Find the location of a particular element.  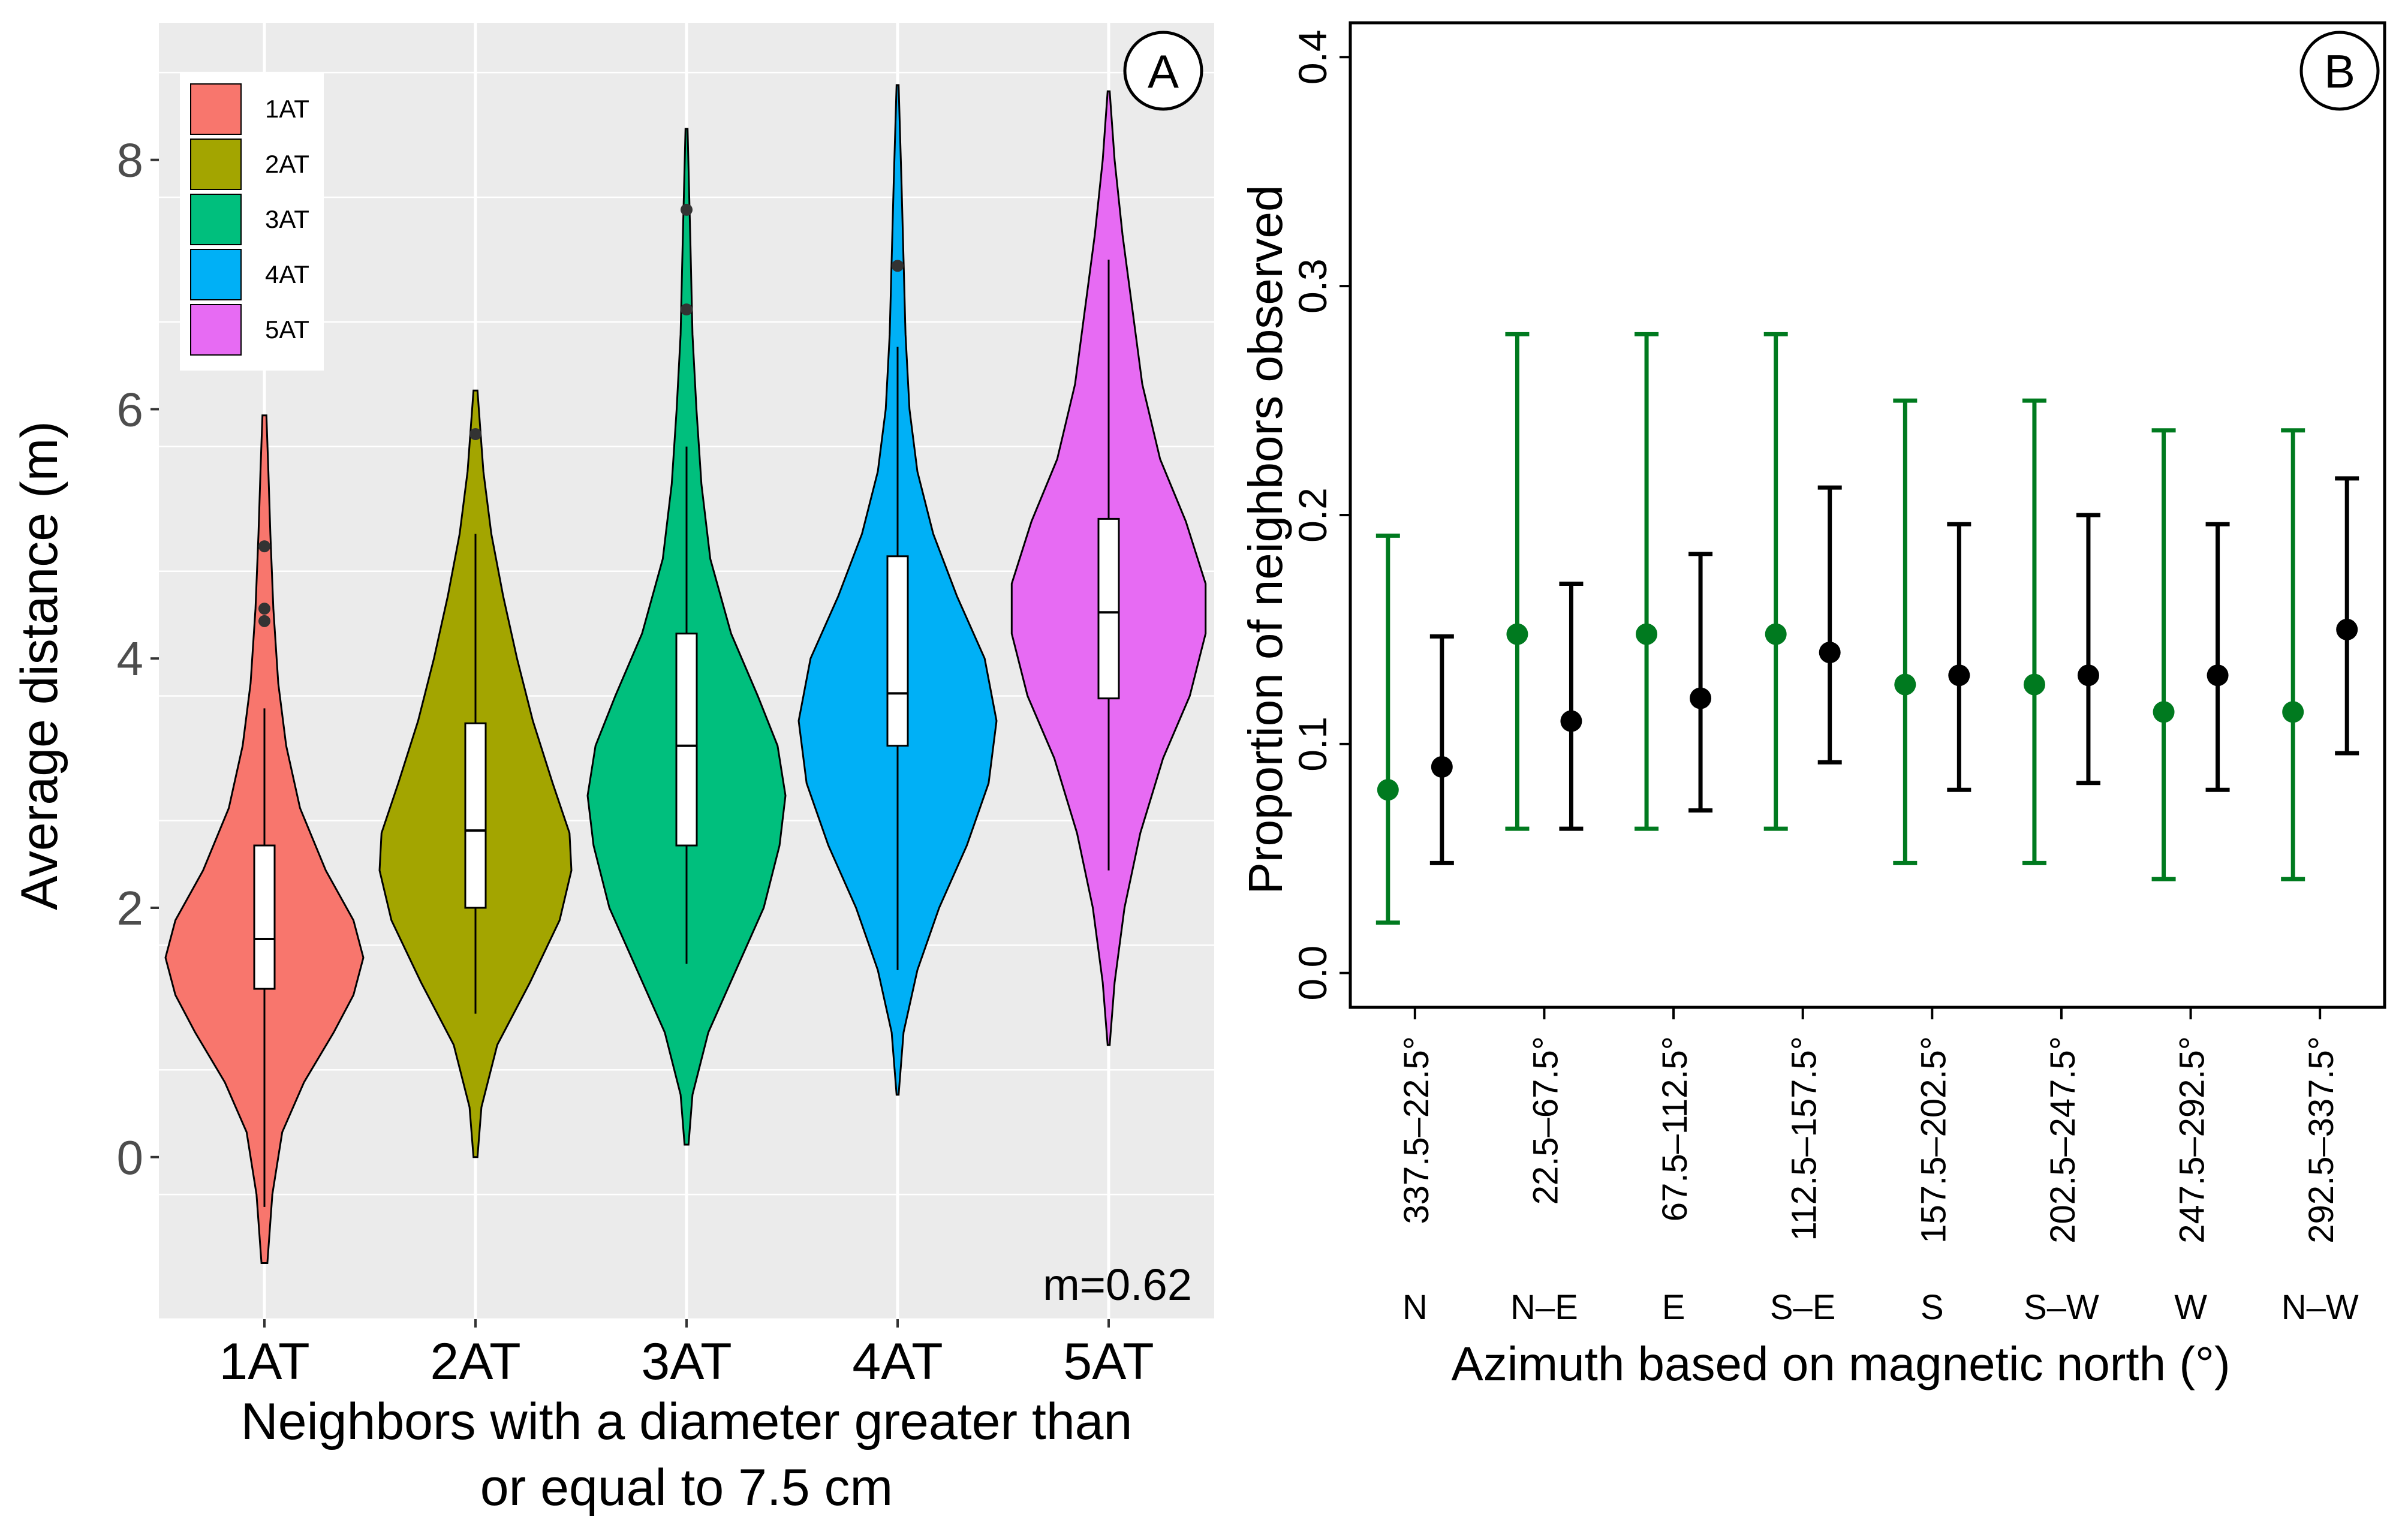

panel-a-label-badge: A is located at coordinates (1163, 71).